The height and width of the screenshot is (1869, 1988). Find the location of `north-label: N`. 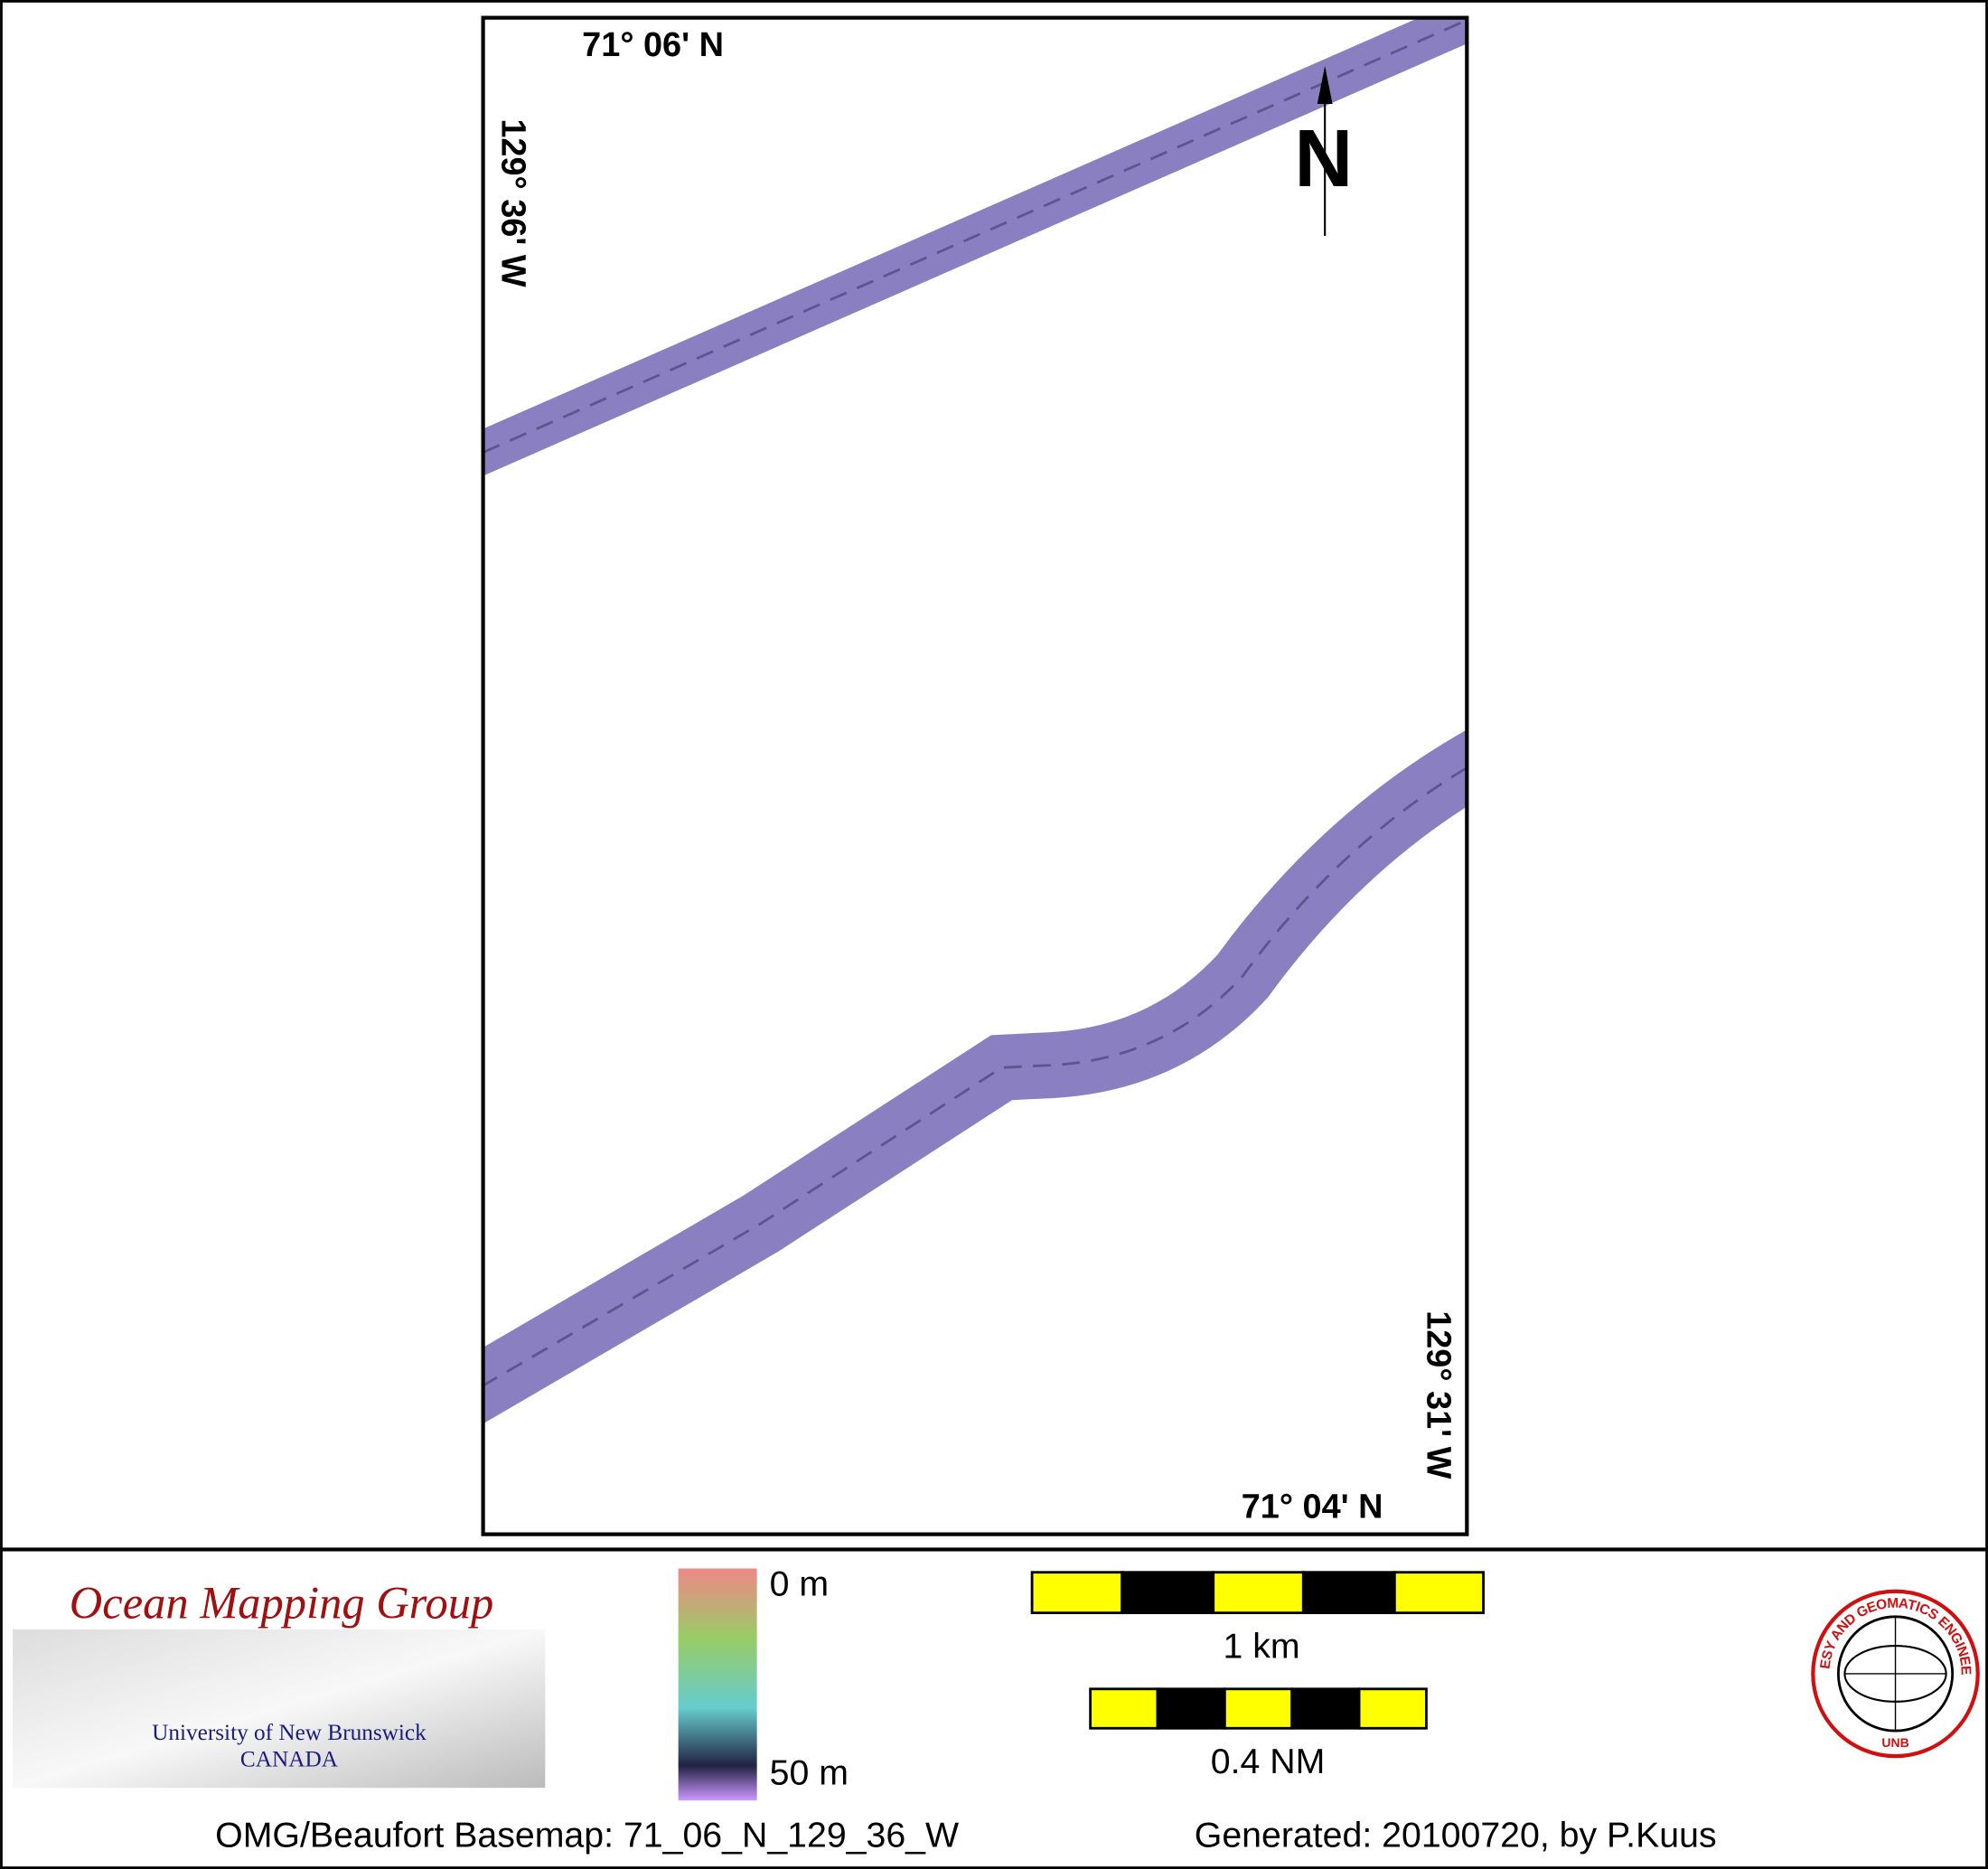

north-label: N is located at coordinates (1323, 159).